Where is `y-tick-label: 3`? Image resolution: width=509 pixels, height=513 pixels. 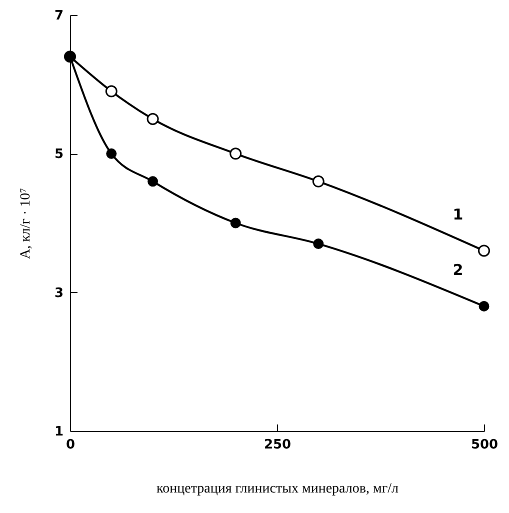 y-tick-label: 3 is located at coordinates (59, 293).